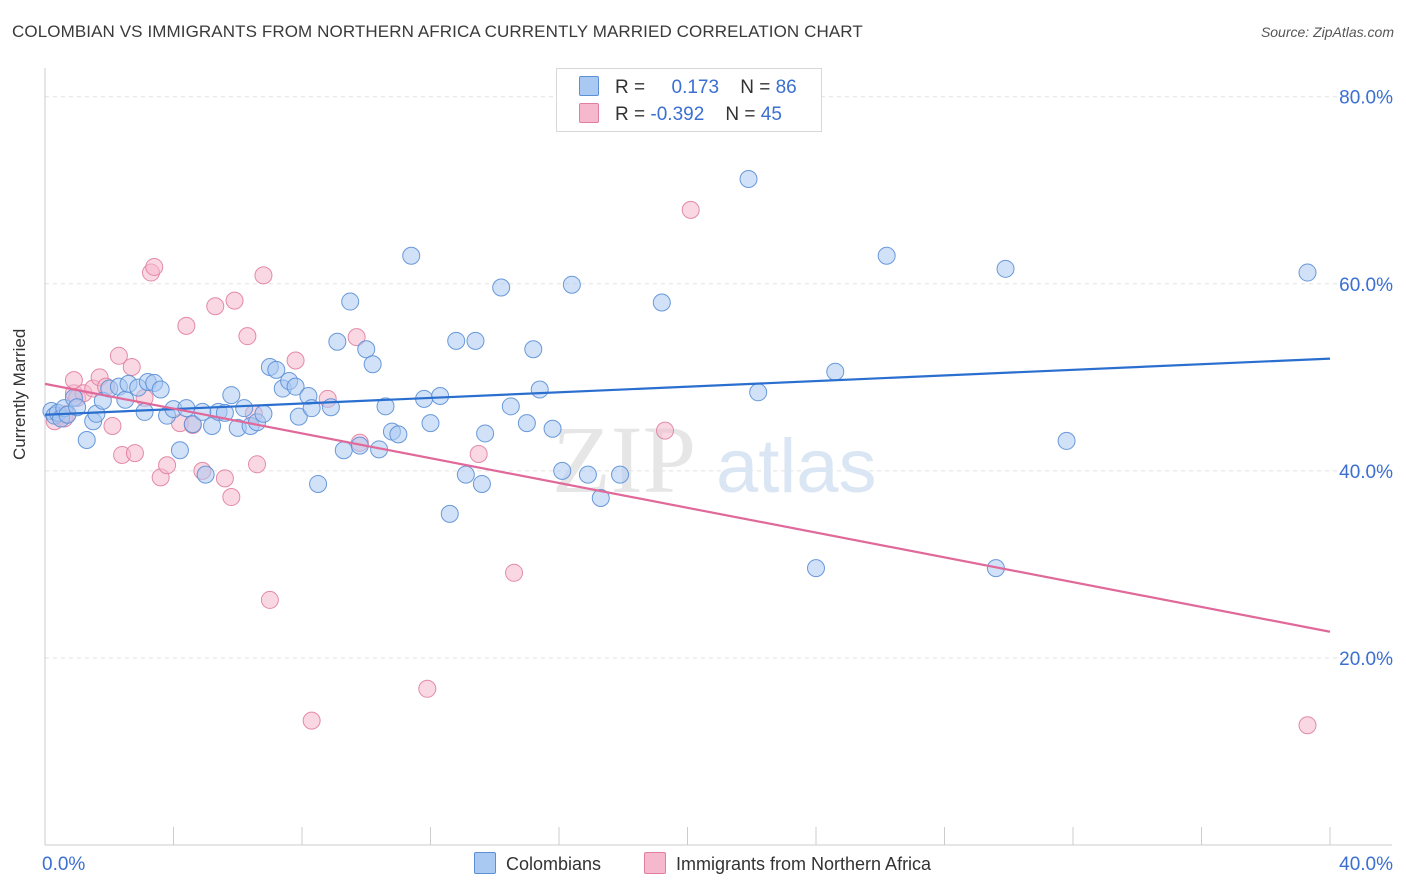  Describe the element at coordinates (1366, 285) in the screenshot. I see `y-tick-label: 60.0%` at that location.